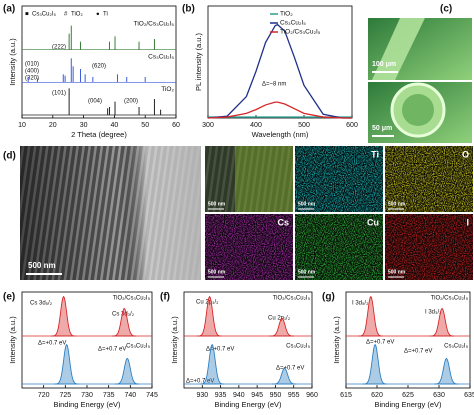  I want to click on eds-overlay-texture, so click(249, 179).